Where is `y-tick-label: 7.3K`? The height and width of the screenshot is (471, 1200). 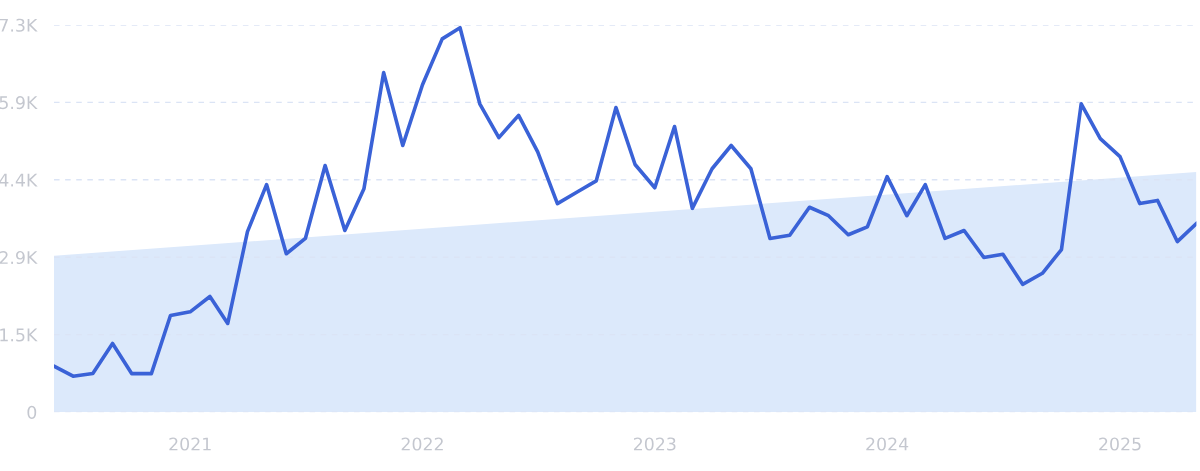
y-tick-label: 7.3K is located at coordinates (19, 25).